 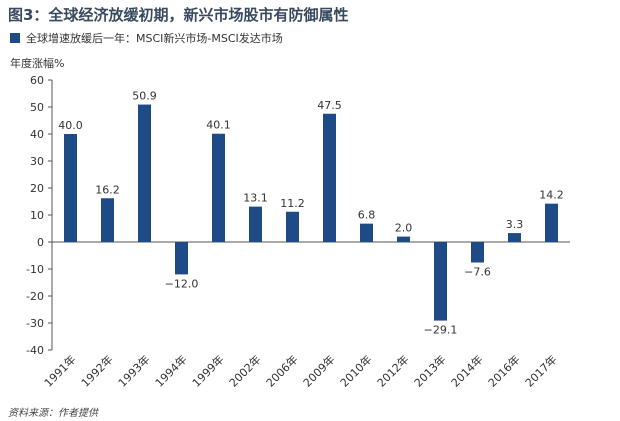 What do you see at coordinates (318, 370) in the screenshot?
I see `x-tick-label: 2009年` at bounding box center [318, 370].